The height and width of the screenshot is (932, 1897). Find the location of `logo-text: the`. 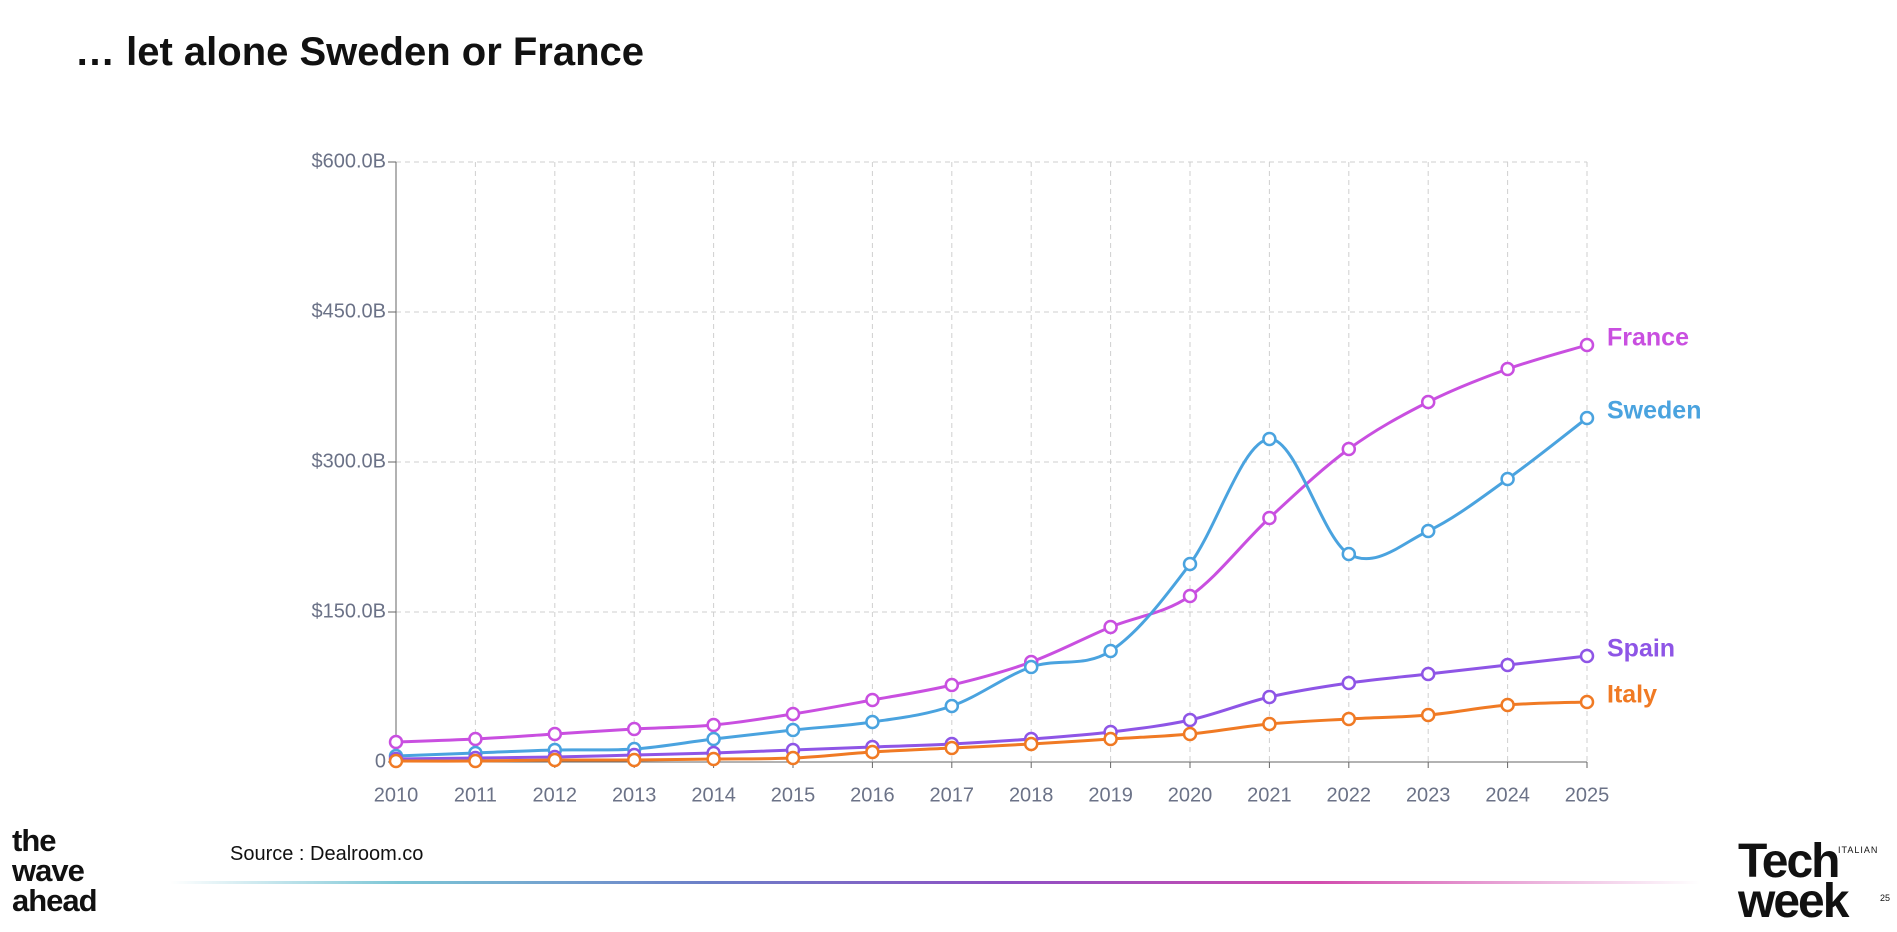

logo-text: the is located at coordinates (34, 840).